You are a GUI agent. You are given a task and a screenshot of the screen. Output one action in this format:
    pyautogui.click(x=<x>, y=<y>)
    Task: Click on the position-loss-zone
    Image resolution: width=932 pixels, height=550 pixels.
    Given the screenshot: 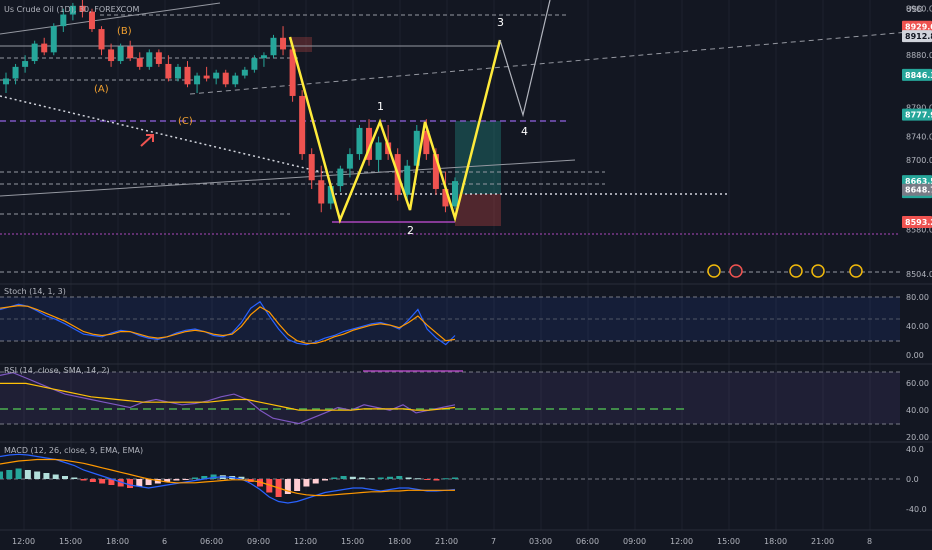 What is the action you would take?
    pyautogui.click(x=478, y=210)
    